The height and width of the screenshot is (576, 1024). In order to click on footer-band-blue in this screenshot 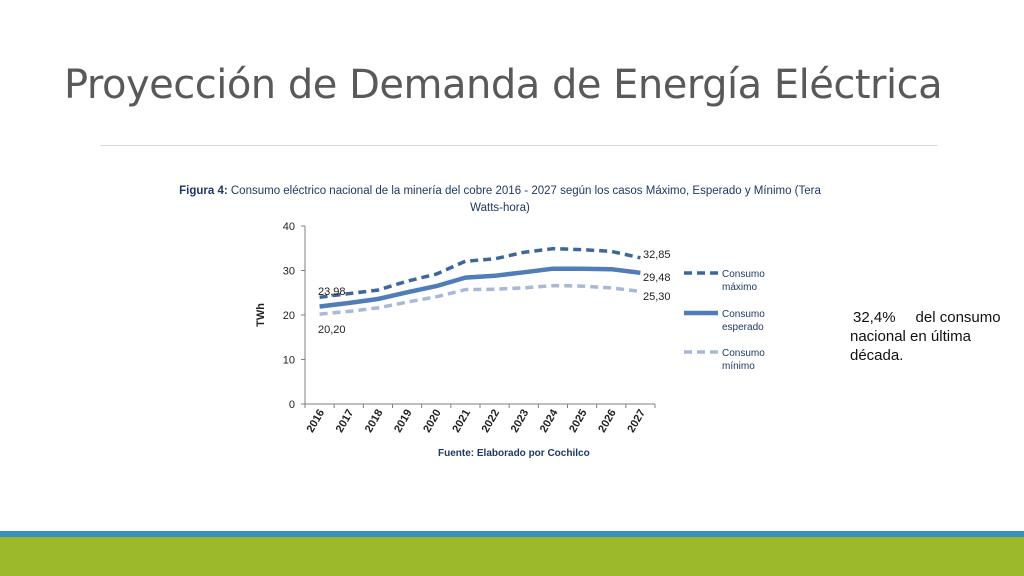, I will do `click(512, 534)`.